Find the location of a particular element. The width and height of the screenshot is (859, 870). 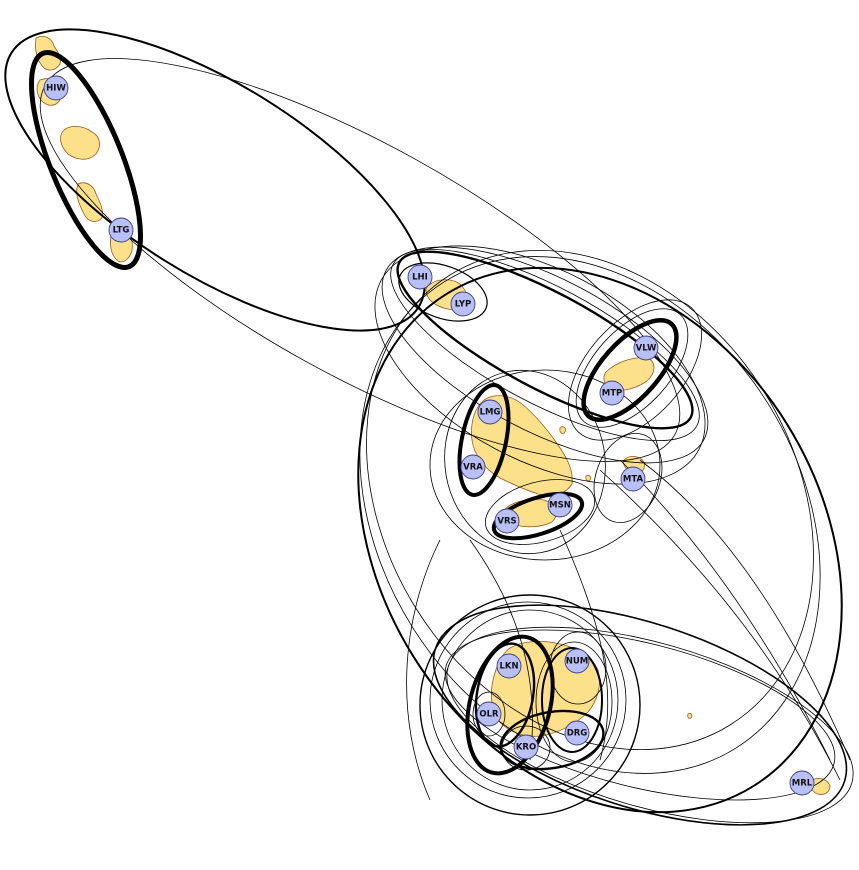

node-circle-lyp is located at coordinates (463, 304).